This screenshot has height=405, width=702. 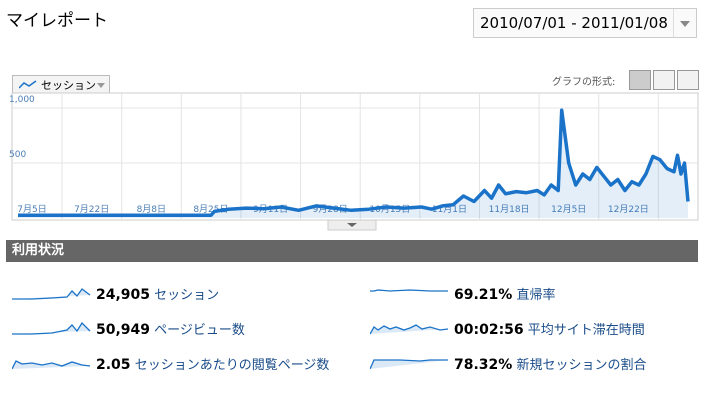 What do you see at coordinates (628, 209) in the screenshot?
I see `x-tick-label: 12月22日` at bounding box center [628, 209].